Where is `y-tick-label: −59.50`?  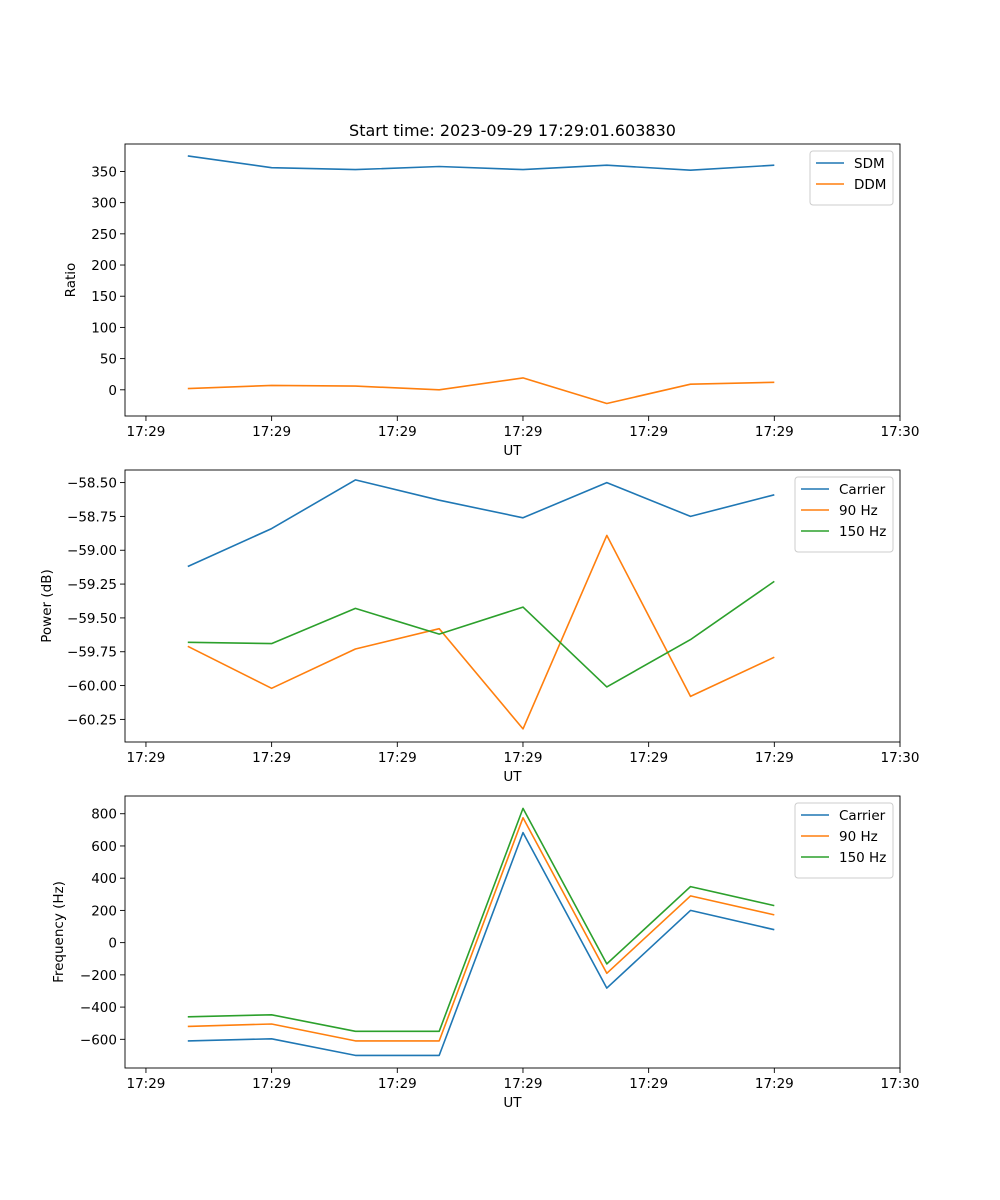 y-tick-label: −59.50 is located at coordinates (92, 619).